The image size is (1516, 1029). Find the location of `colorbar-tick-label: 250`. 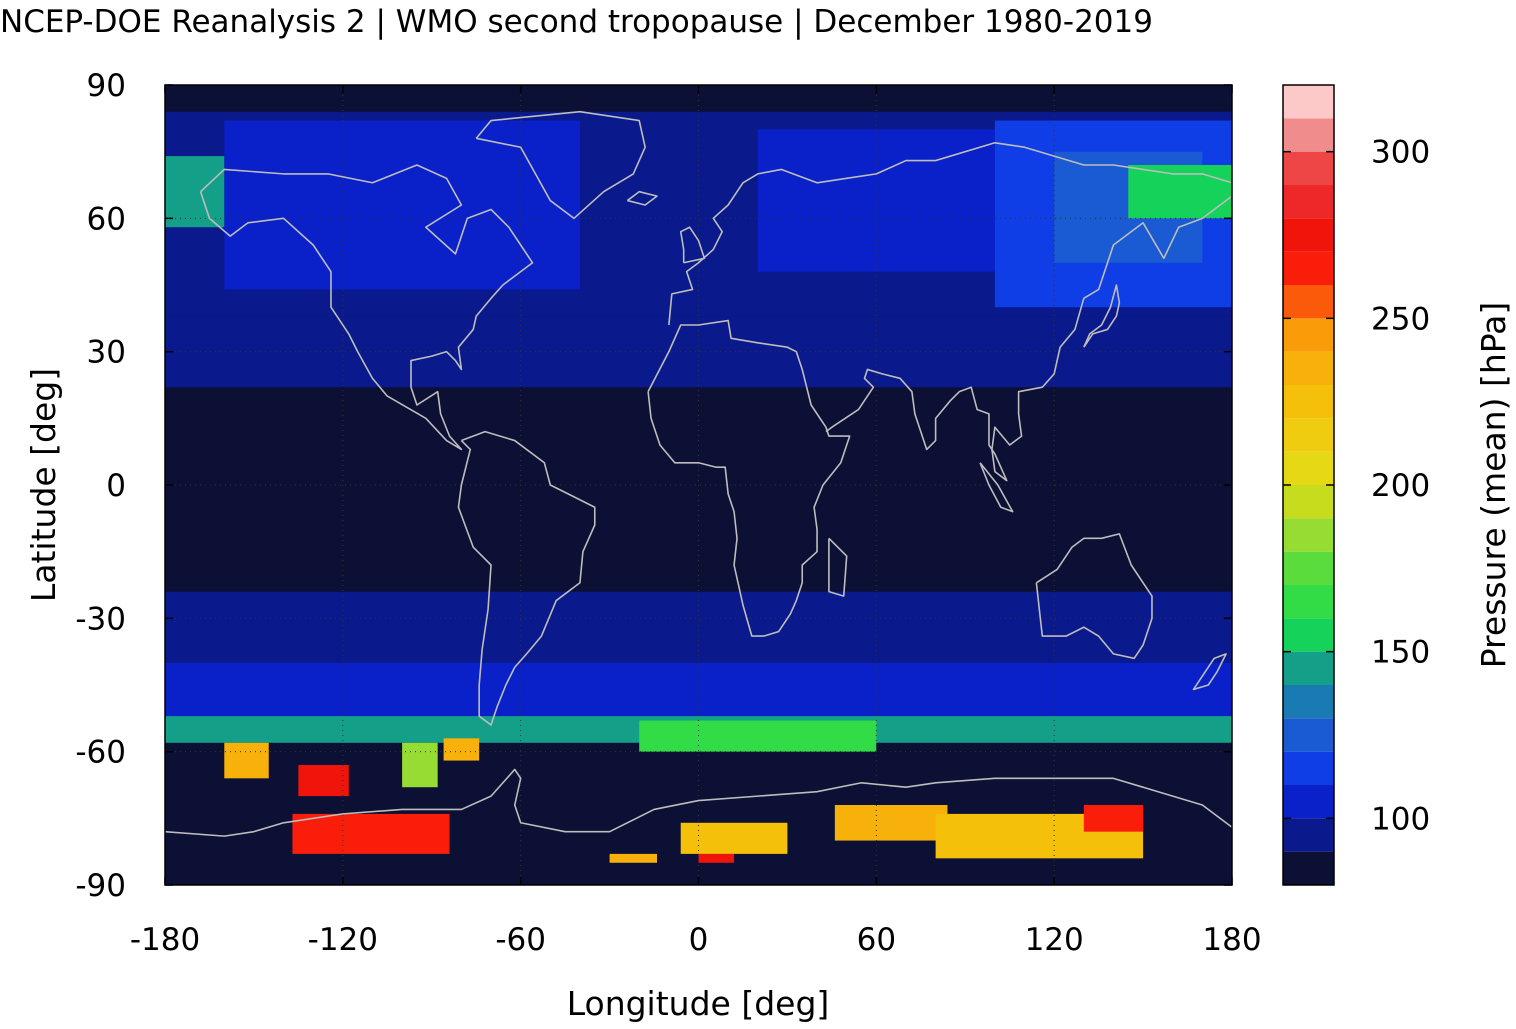

colorbar-tick-label: 250 is located at coordinates (1400, 319).